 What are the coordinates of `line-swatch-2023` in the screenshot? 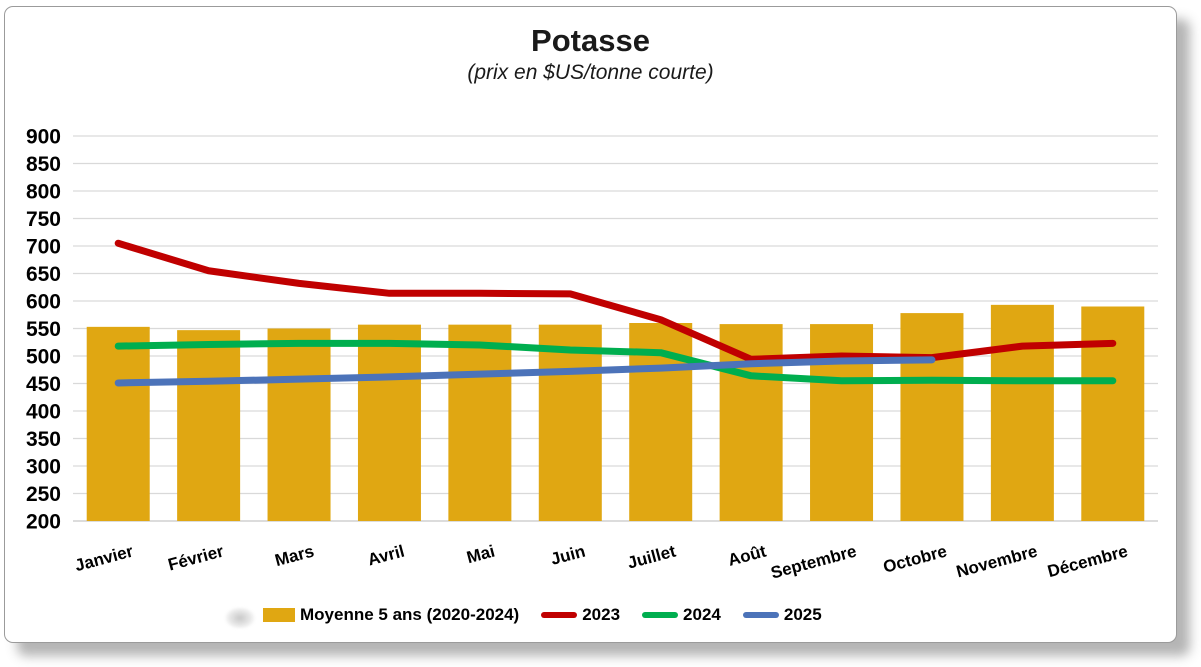 It's located at (559, 615).